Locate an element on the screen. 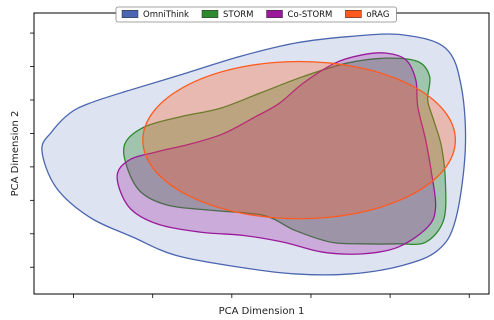  legend-swatch-storm is located at coordinates (210, 14).